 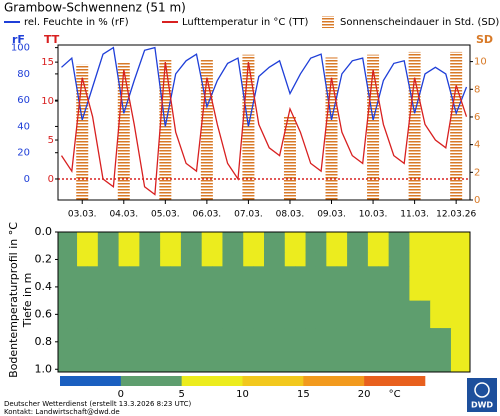 What do you see at coordinates (165, 215) in the screenshot?
I see `x-tick-label: 05.03.` at bounding box center [165, 215].